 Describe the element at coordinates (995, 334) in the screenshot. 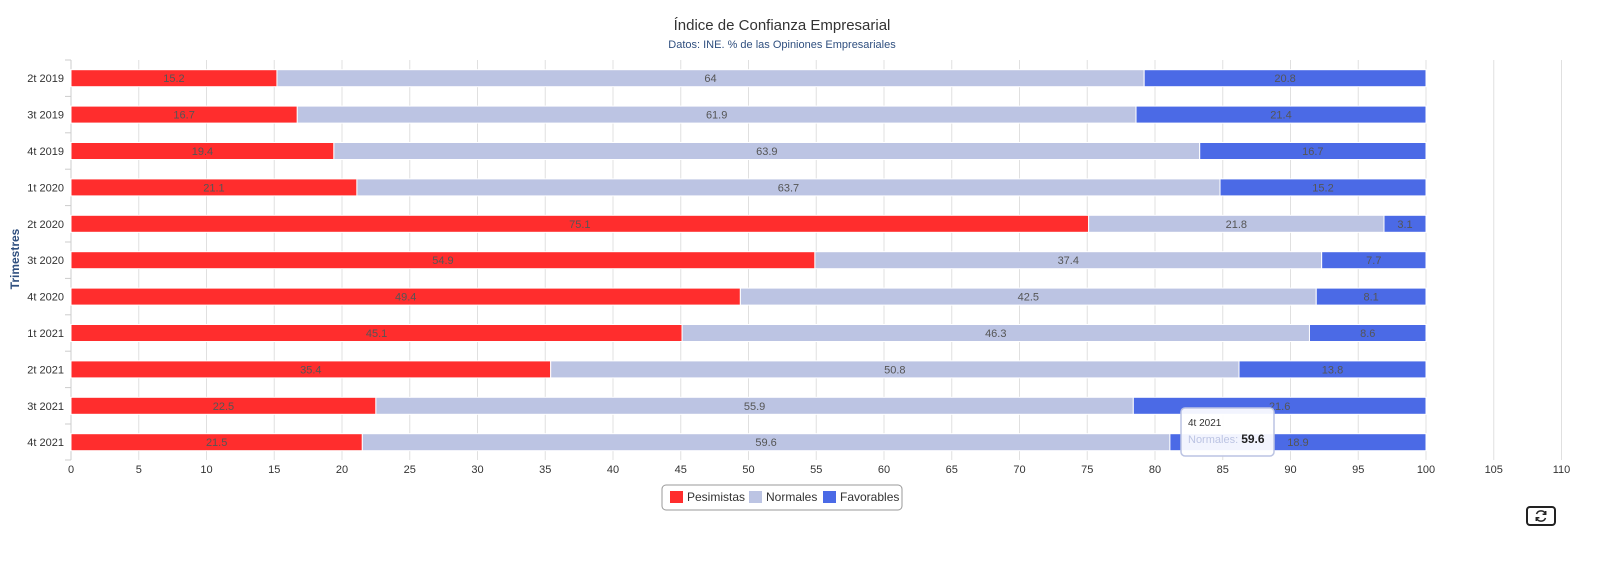

I see `data-label: 46.3` at that location.